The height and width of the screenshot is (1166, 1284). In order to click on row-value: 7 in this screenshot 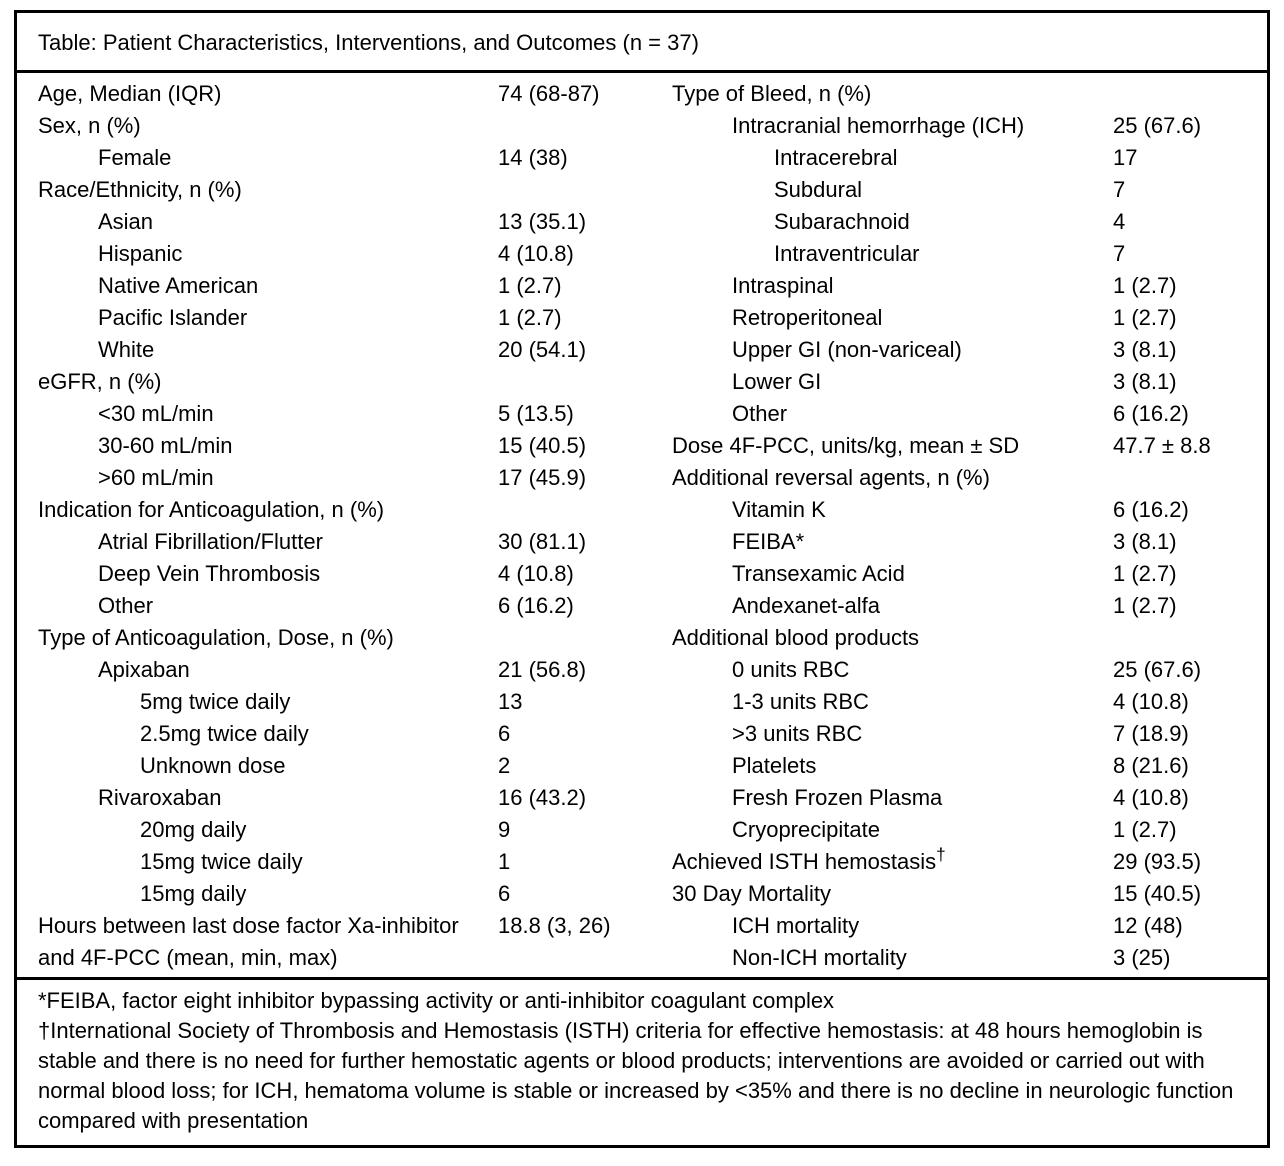, I will do `click(1119, 253)`.